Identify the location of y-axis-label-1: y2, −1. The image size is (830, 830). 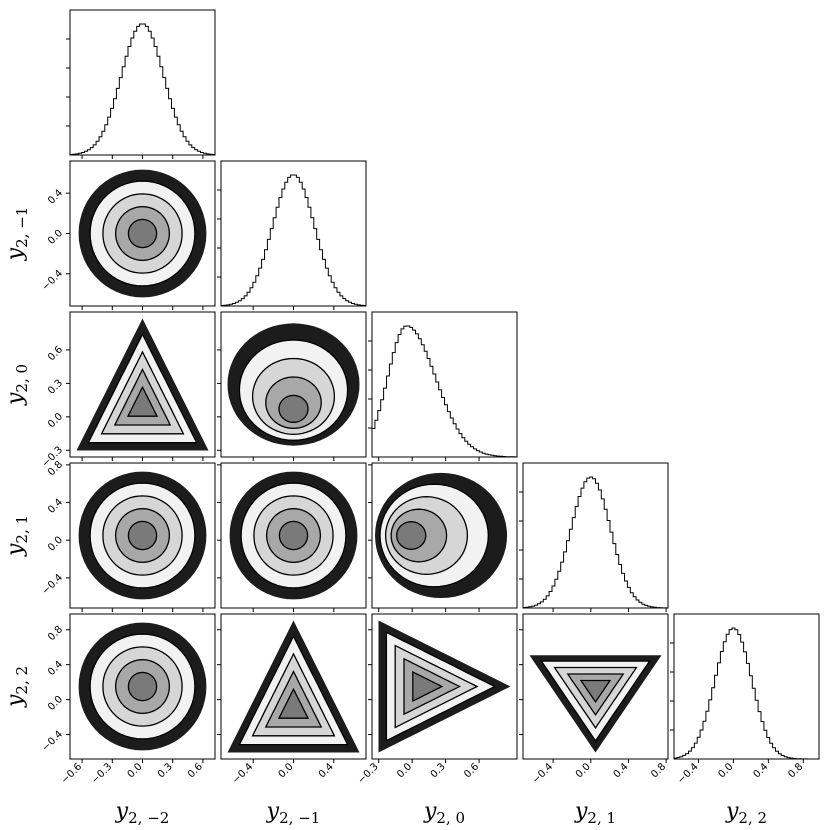
(17, 234).